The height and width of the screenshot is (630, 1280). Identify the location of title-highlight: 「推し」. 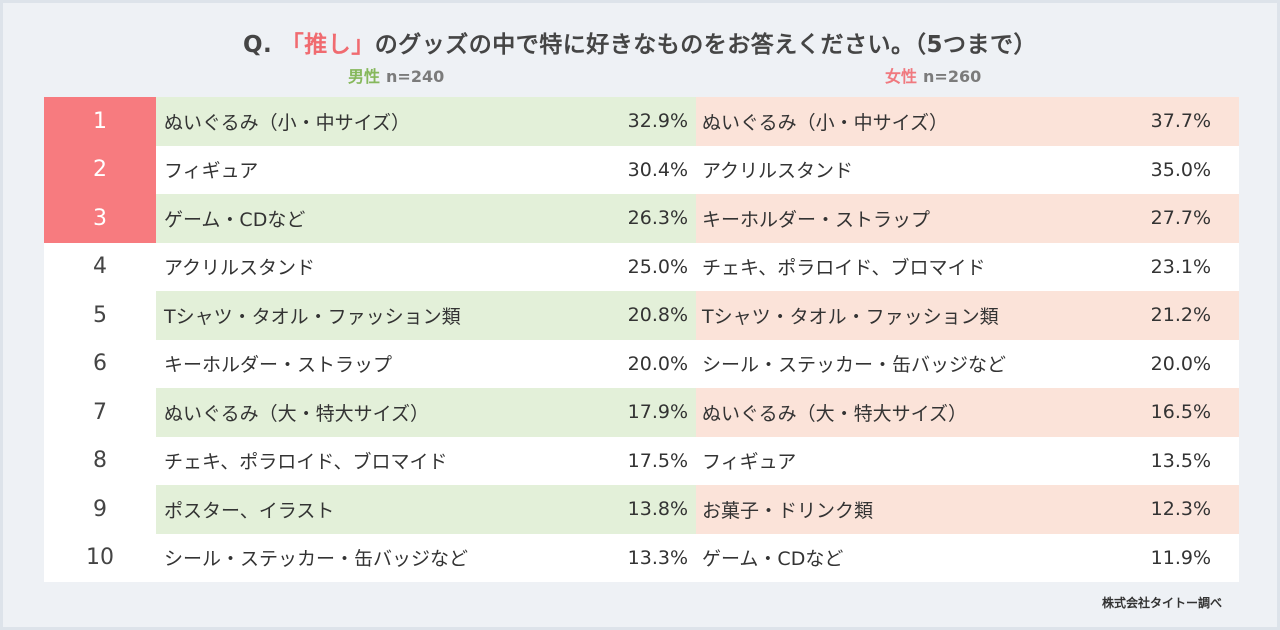
(327, 45).